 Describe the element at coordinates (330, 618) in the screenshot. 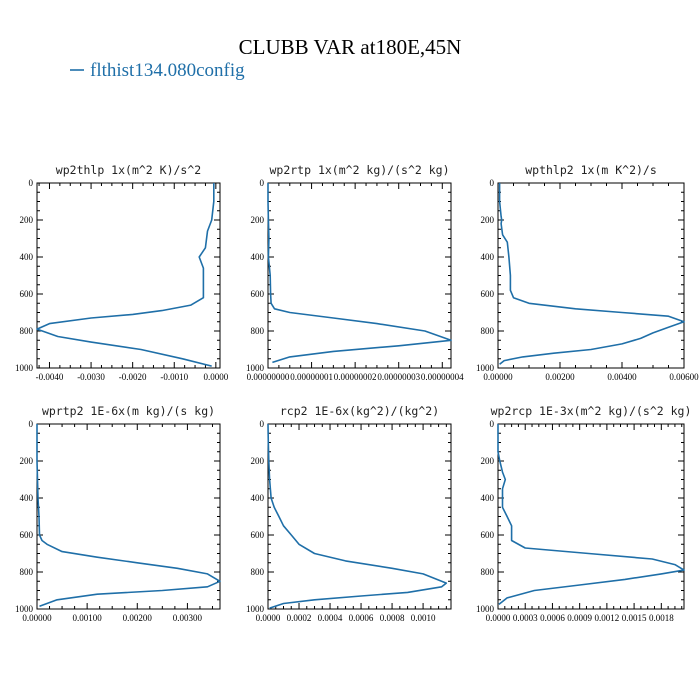

I see `x-tick-label: 0.0004` at that location.